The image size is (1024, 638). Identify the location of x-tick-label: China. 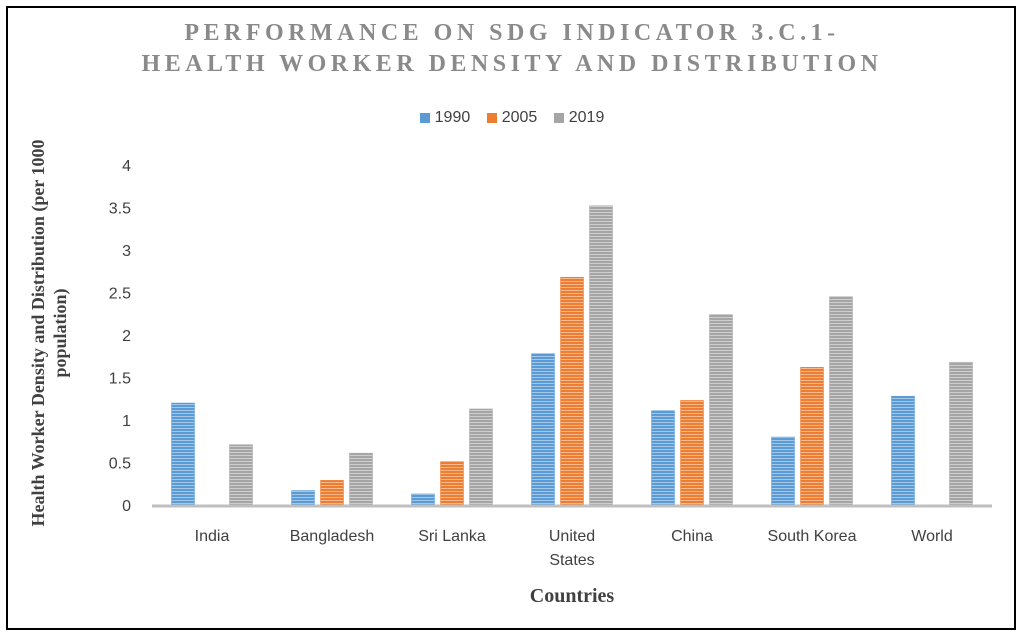
(692, 536).